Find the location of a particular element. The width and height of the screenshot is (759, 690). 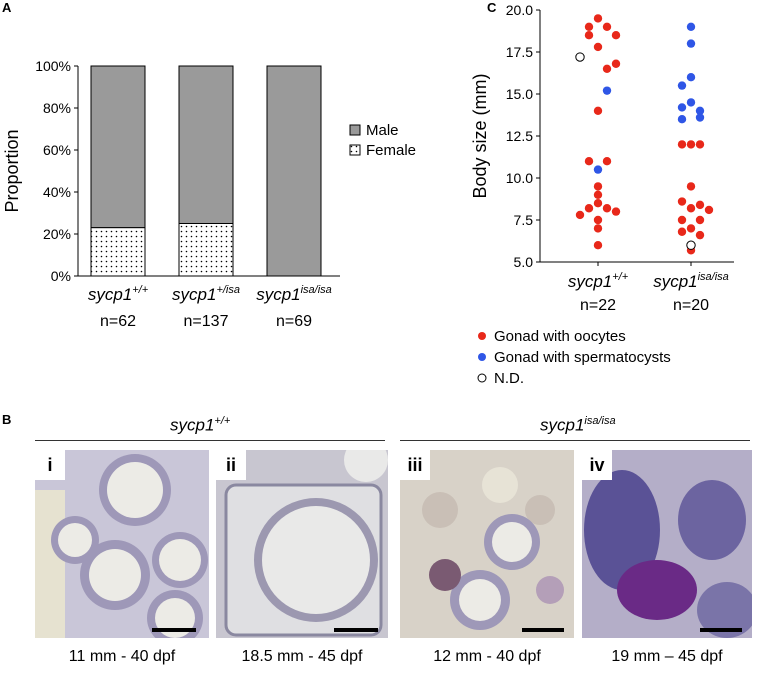

panel-label-b: B is located at coordinates (7, 419).